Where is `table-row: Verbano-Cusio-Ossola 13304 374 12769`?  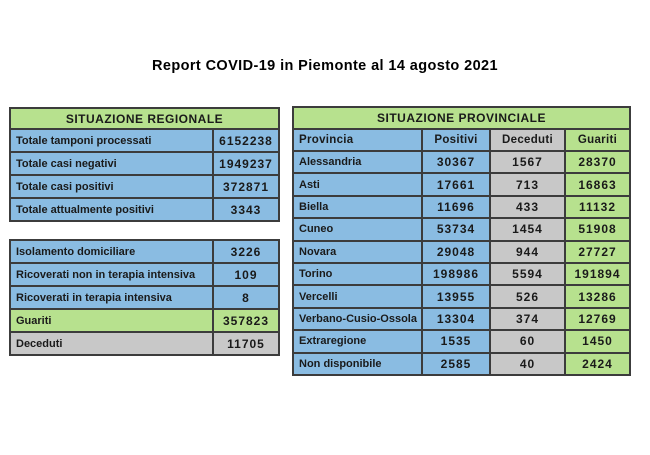
table-row: Verbano-Cusio-Ossola 13304 374 12769 is located at coordinates (462, 319).